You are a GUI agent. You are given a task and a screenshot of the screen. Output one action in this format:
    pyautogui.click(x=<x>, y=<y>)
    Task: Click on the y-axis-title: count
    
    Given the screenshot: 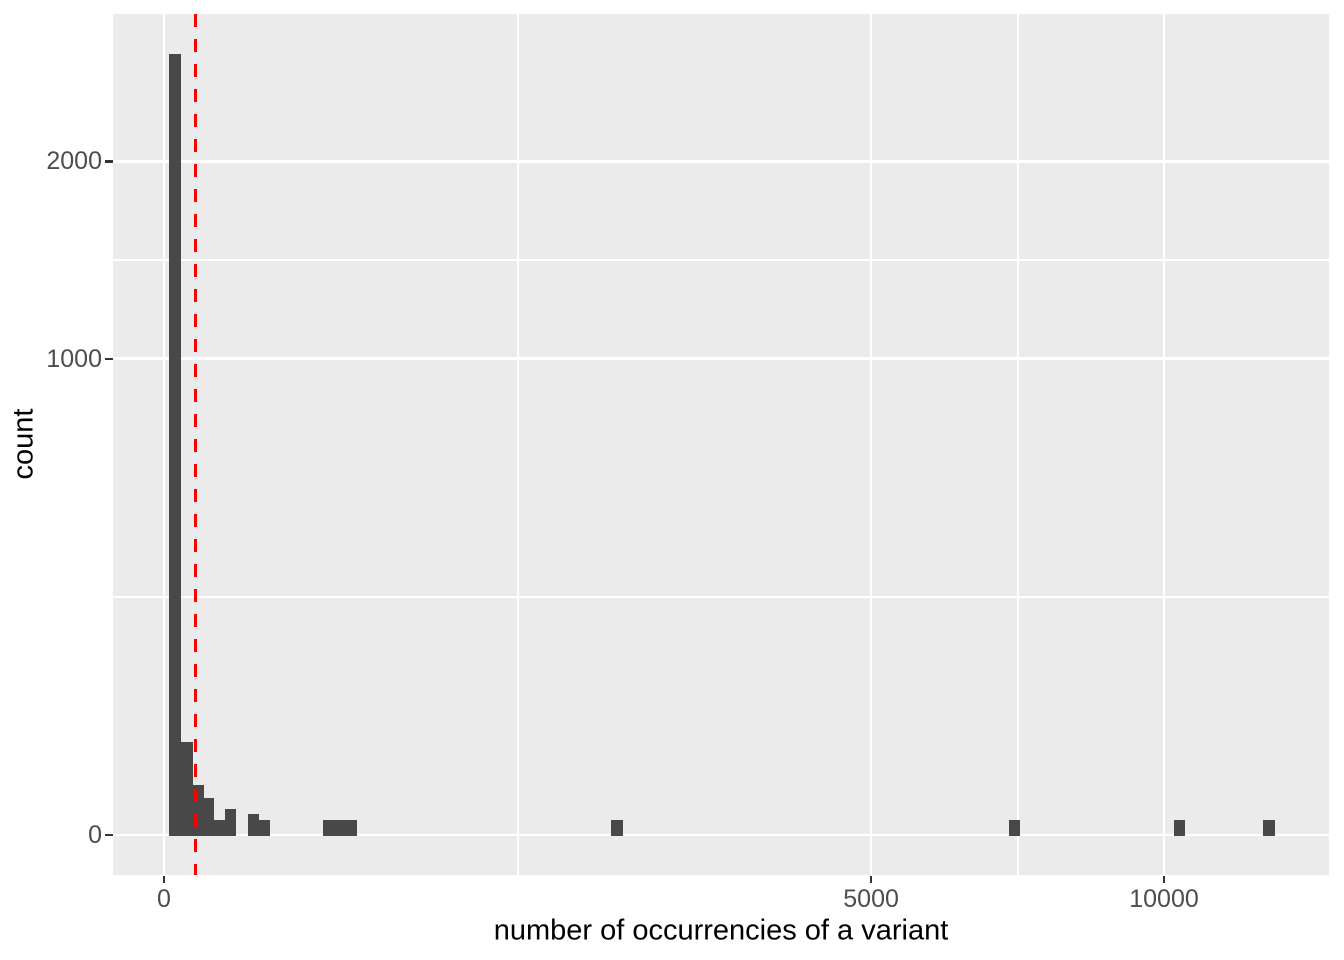 What is the action you would take?
    pyautogui.click(x=23, y=444)
    